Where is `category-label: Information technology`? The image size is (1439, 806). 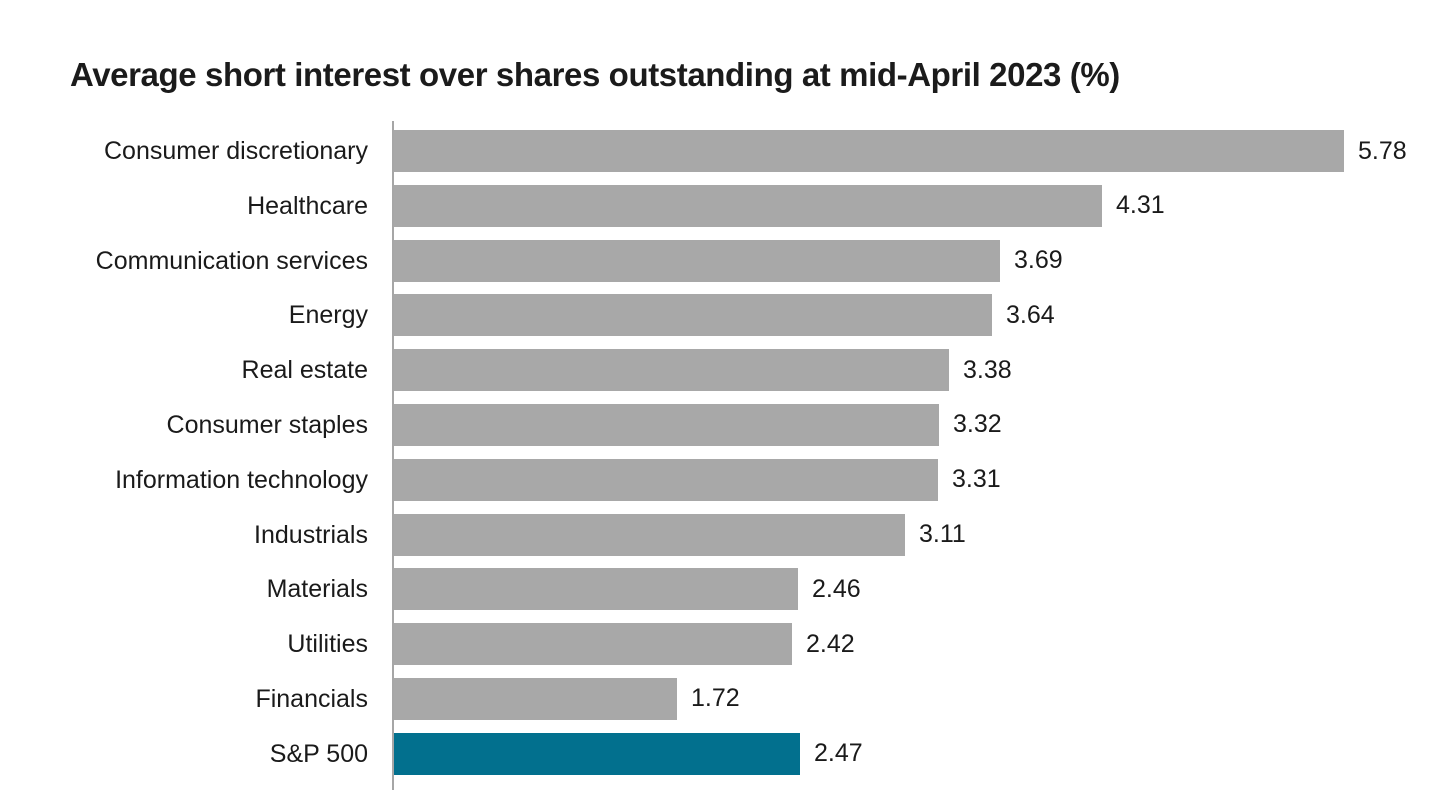
category-label: Information technology is located at coordinates (241, 479).